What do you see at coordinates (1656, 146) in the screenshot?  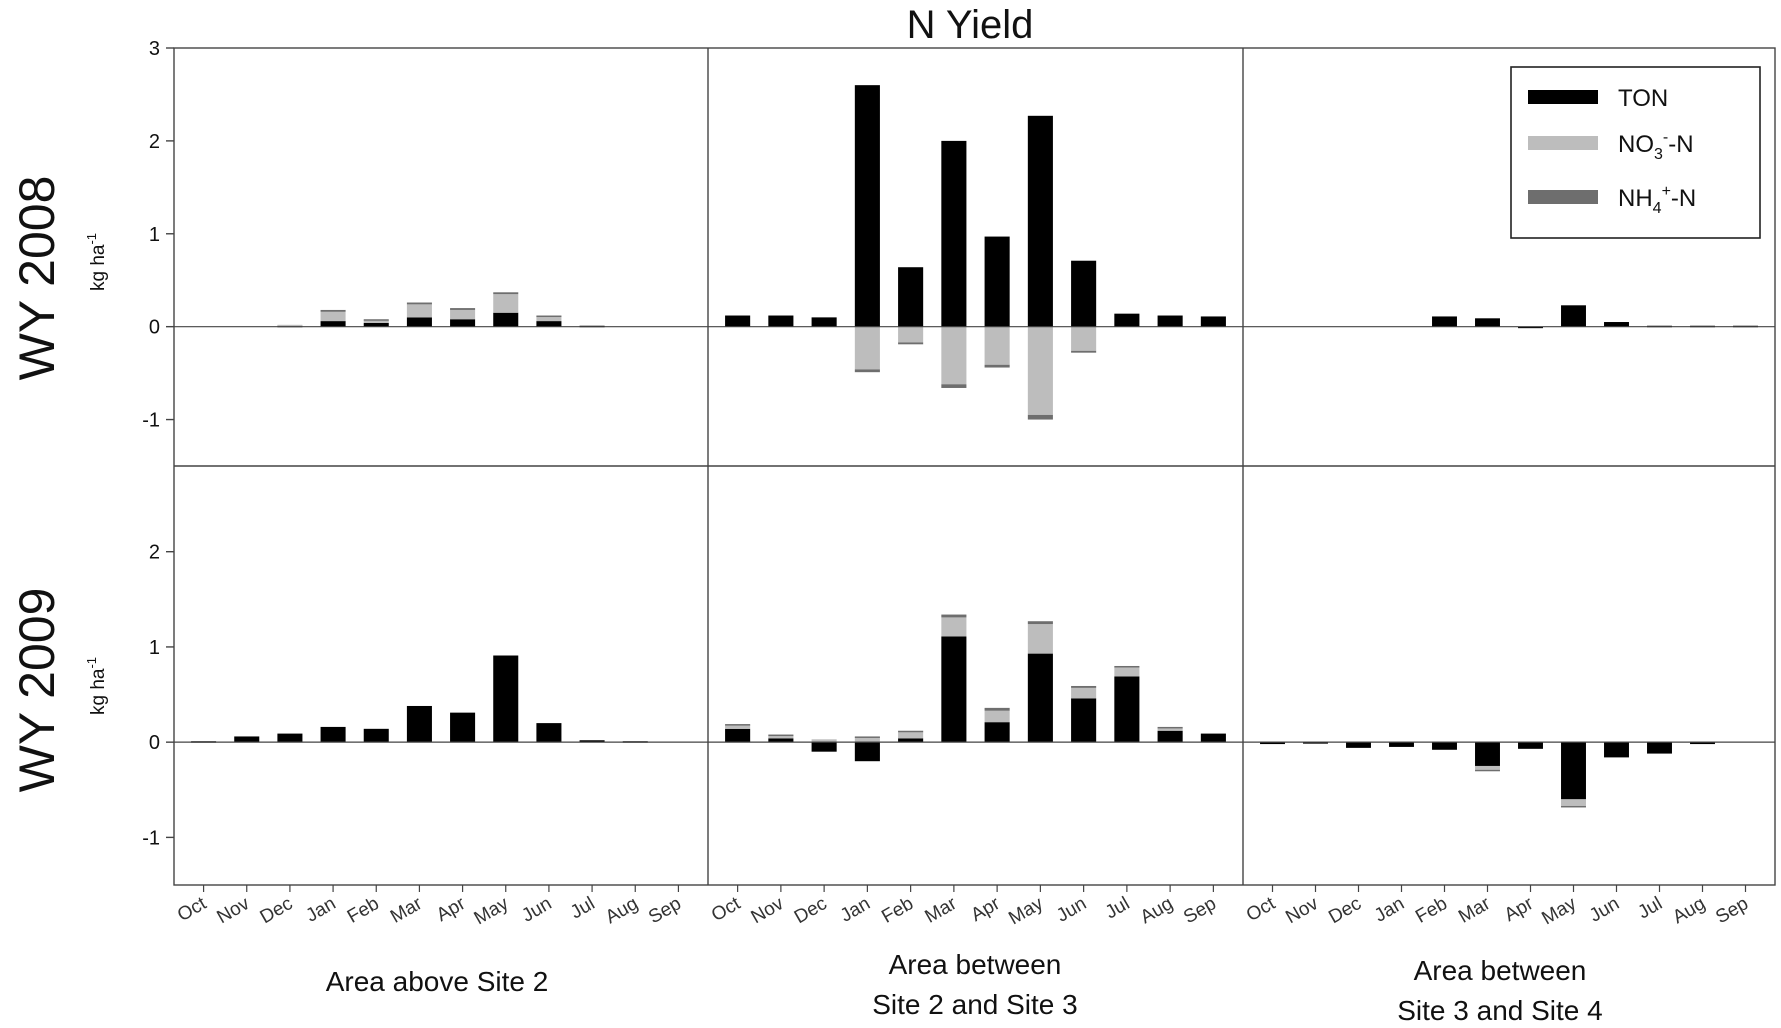 I see `legend-label-no3: NO3--N` at bounding box center [1656, 146].